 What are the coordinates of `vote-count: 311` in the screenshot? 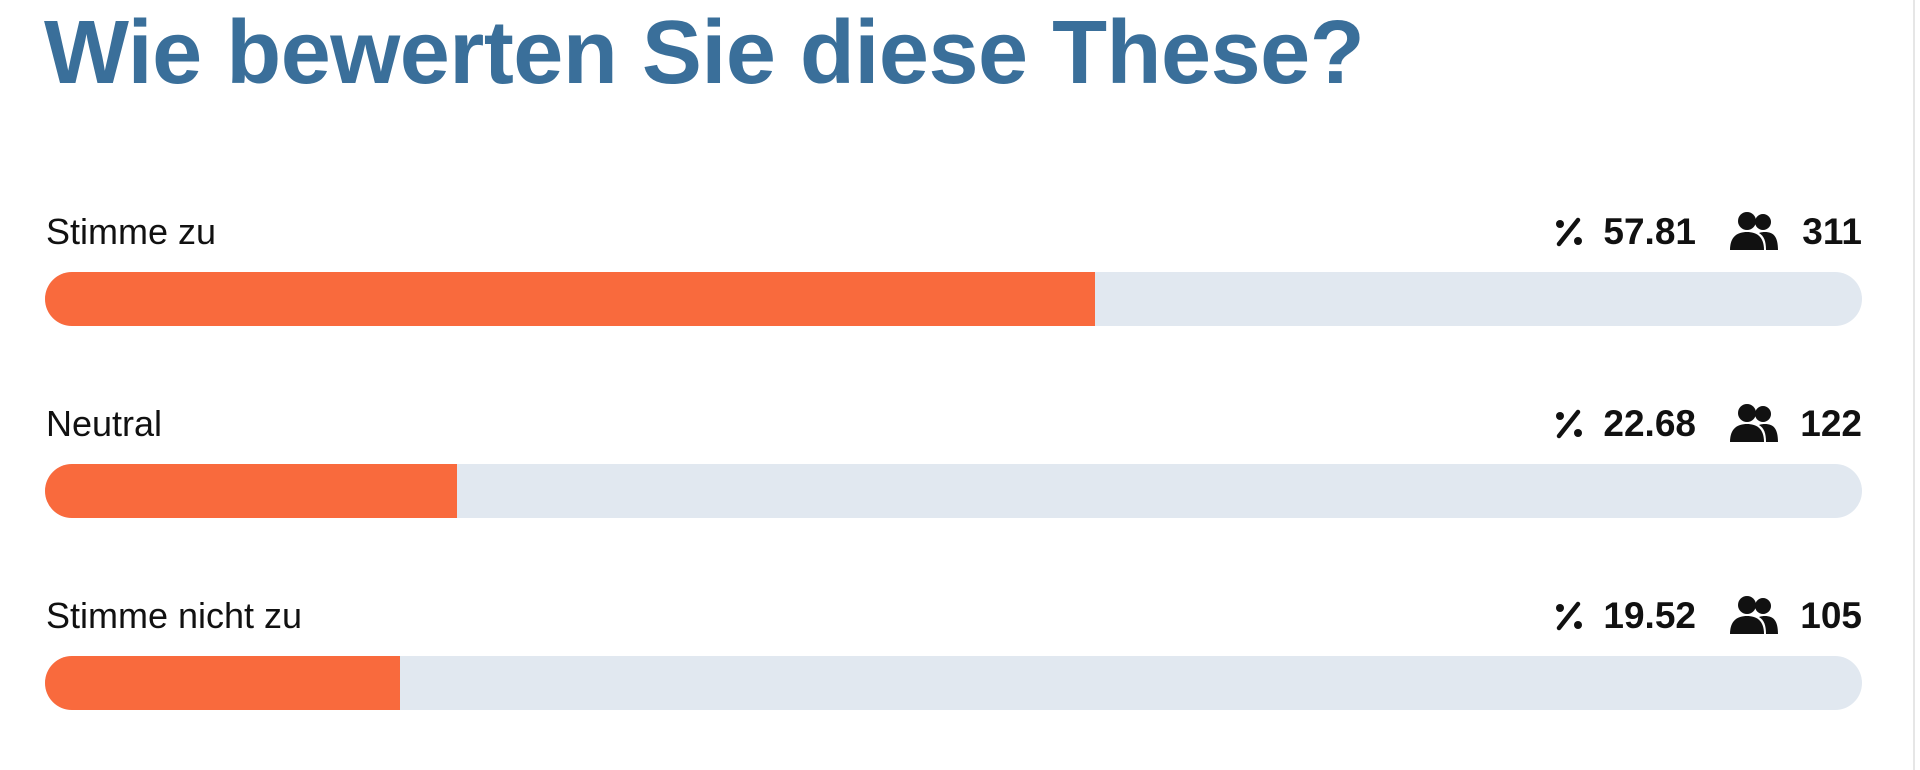 It's located at (1832, 231).